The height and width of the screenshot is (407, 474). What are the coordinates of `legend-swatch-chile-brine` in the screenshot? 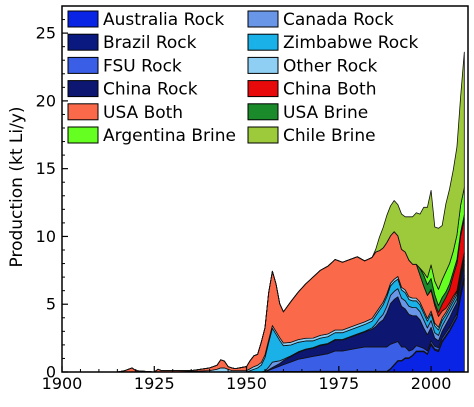 It's located at (263, 135).